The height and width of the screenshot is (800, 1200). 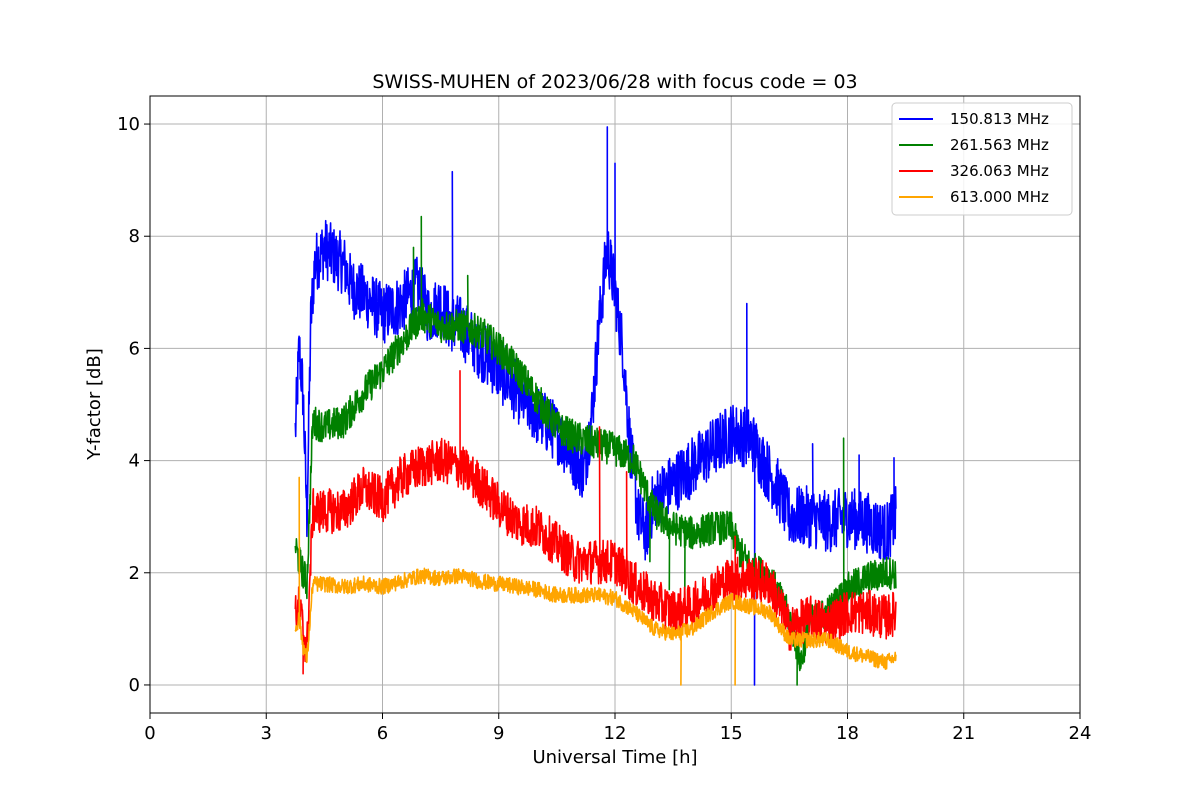 I want to click on x-tick-label: 6, so click(x=382, y=733).